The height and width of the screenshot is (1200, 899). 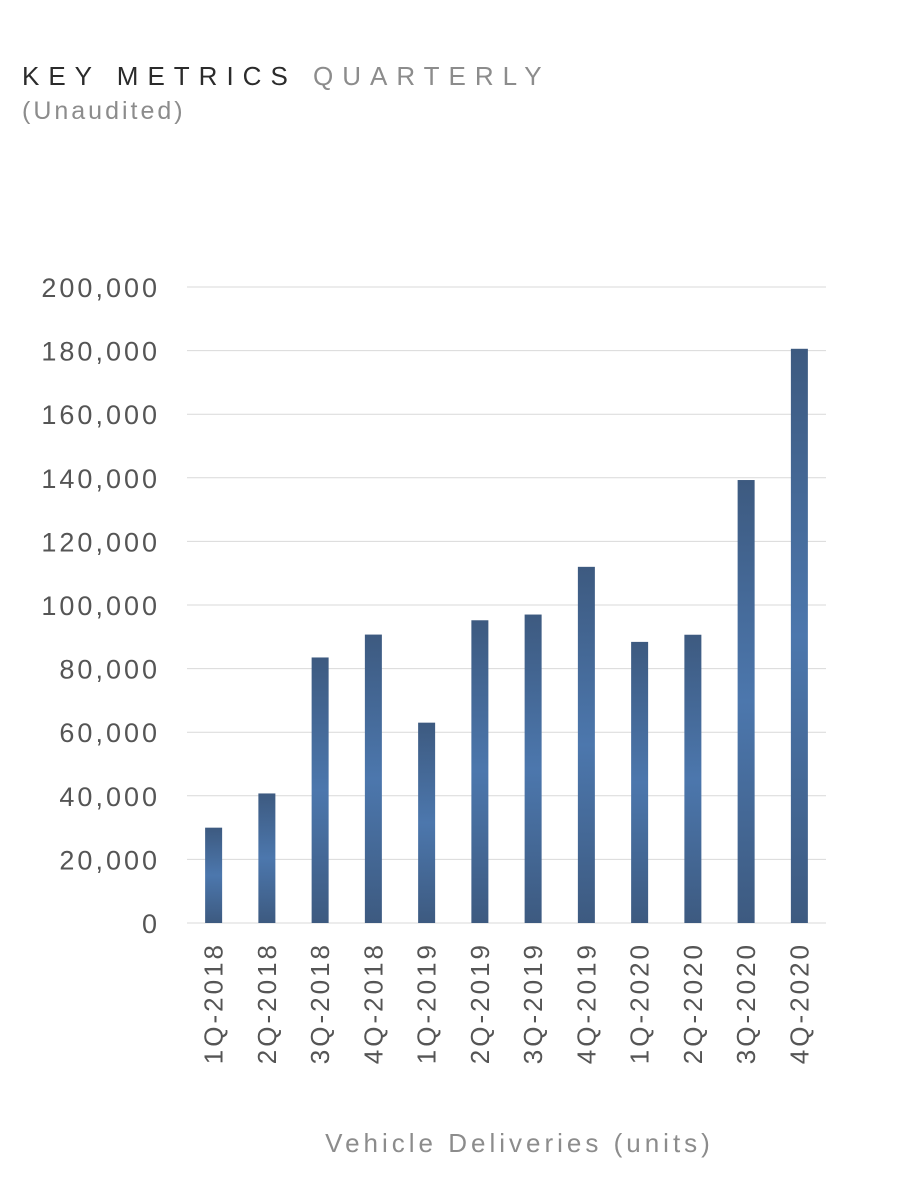 I want to click on title-sub: QUARTERLY, so click(x=432, y=76).